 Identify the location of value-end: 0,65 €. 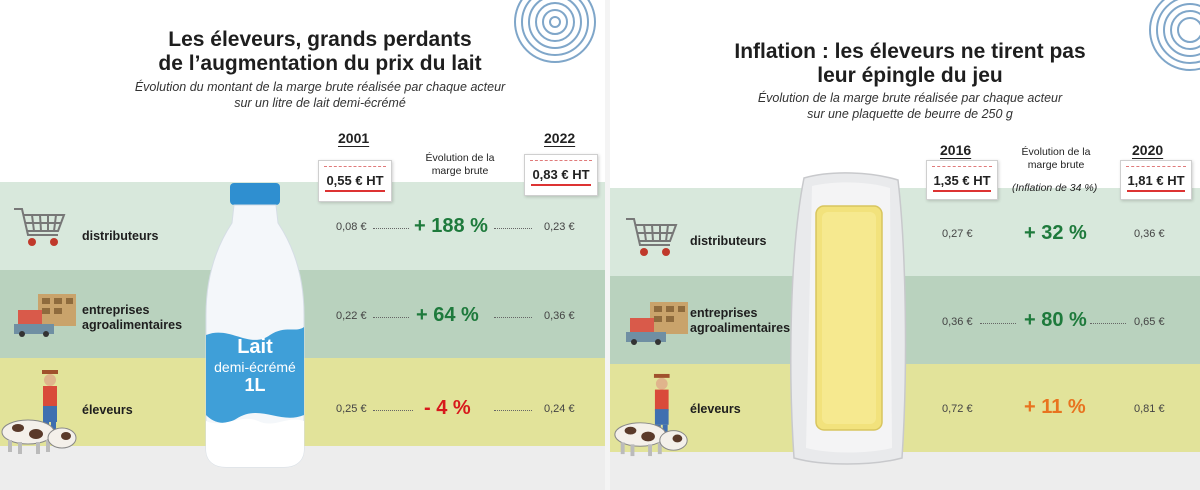
(1149, 322).